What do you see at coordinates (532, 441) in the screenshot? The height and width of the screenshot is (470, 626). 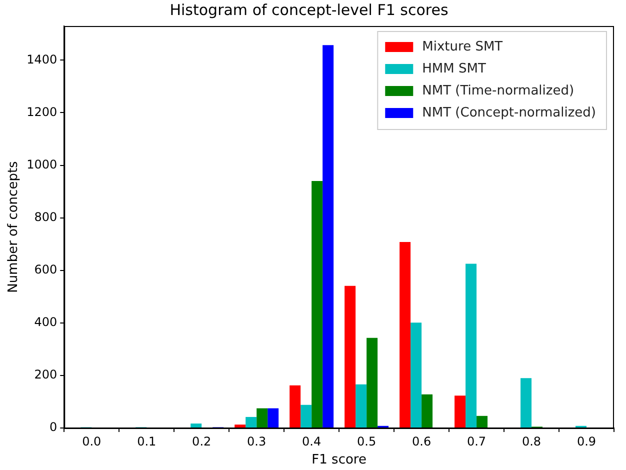 I see `x-tick-label: 0.8` at bounding box center [532, 441].